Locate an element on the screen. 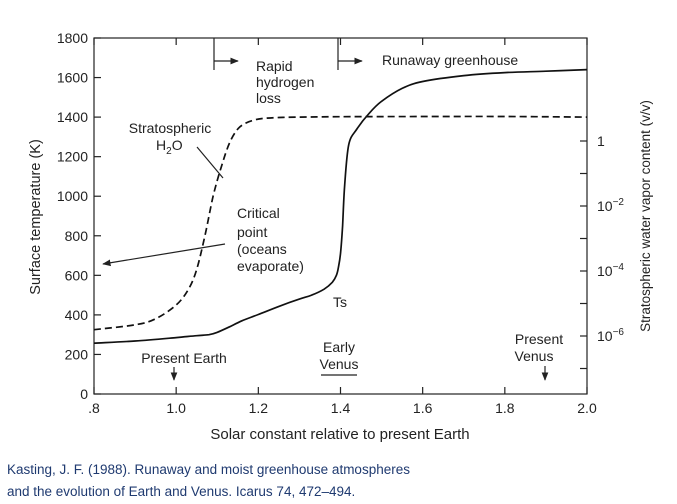 This screenshot has width=677, height=504. y2-axis-label: Stratospheric water vapor content (v/v) is located at coordinates (645, 216).